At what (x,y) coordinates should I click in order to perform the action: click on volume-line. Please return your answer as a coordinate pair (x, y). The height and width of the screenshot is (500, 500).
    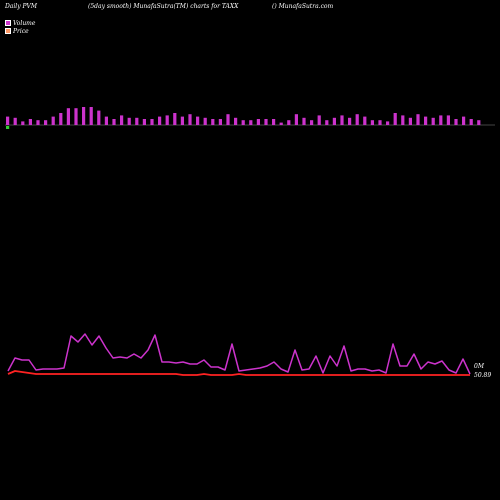
    Looking at the image, I should click on (239, 354).